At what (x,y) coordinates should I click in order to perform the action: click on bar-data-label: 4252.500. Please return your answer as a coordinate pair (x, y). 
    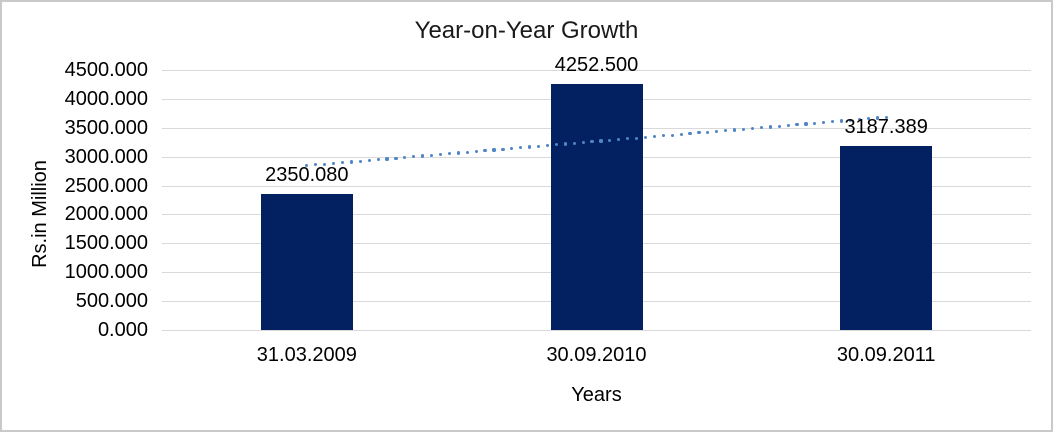
    Looking at the image, I should click on (596, 65).